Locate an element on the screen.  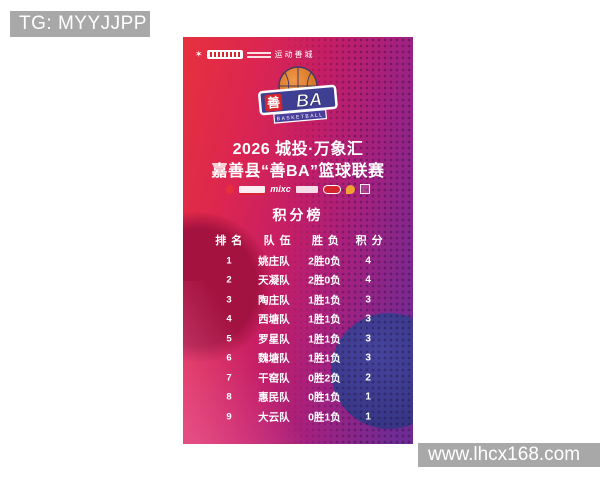
table-row: 8 惠民队 0胜1负 1 is located at coordinates (298, 398).